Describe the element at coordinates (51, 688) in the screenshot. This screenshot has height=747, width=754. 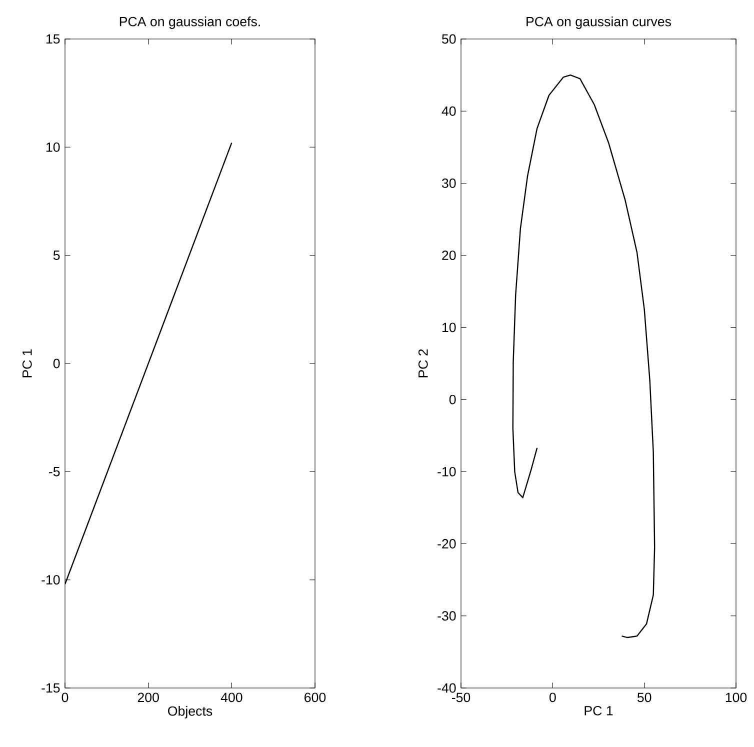
I see `y-tick-label: -15` at that location.